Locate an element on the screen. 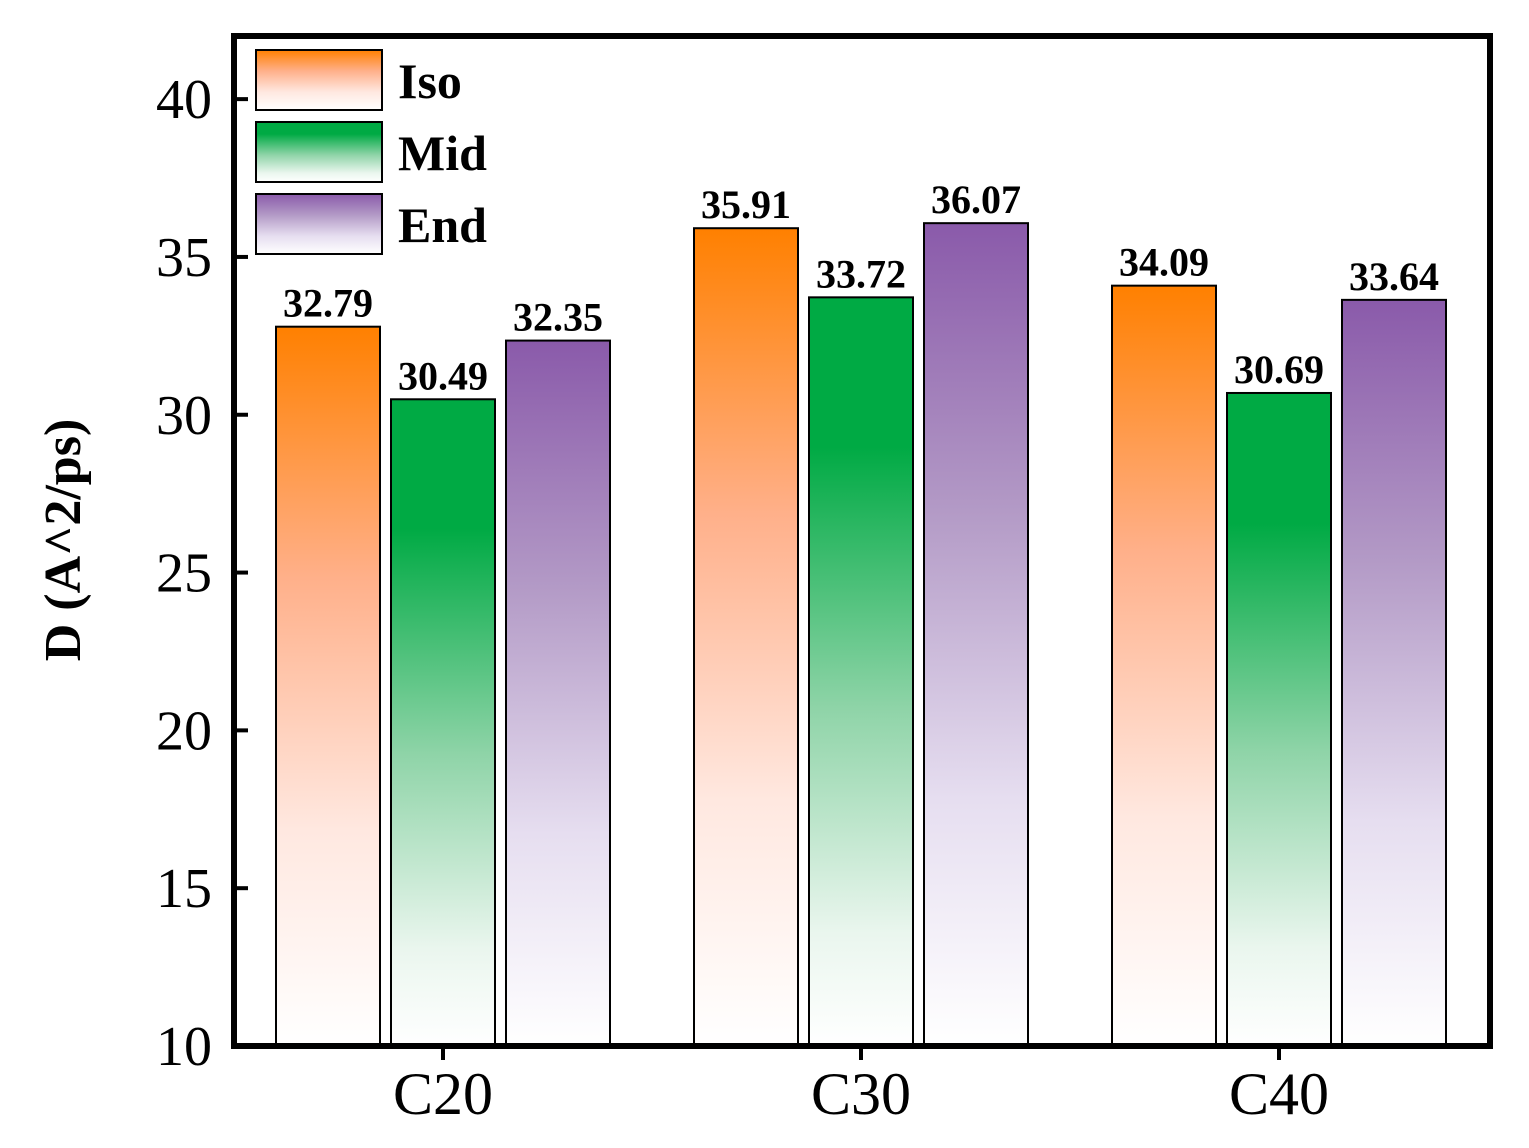 Image resolution: width=1529 pixels, height=1148 pixels. y-tick-label: 25 is located at coordinates (184, 574).